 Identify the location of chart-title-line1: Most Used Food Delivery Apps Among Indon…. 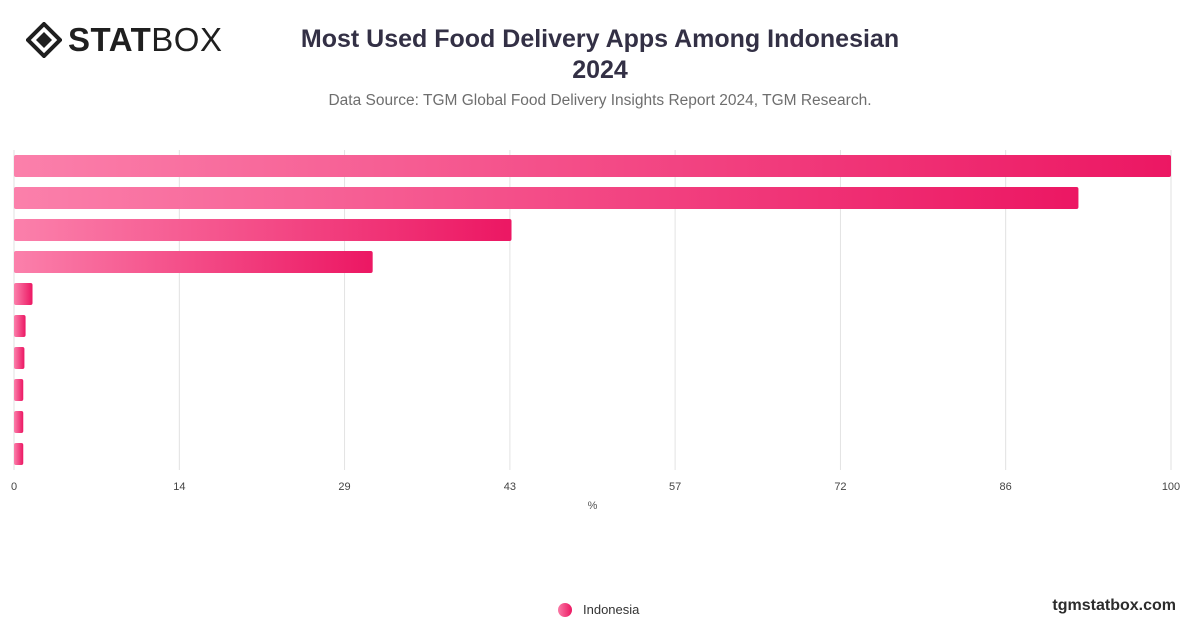
(600, 39).